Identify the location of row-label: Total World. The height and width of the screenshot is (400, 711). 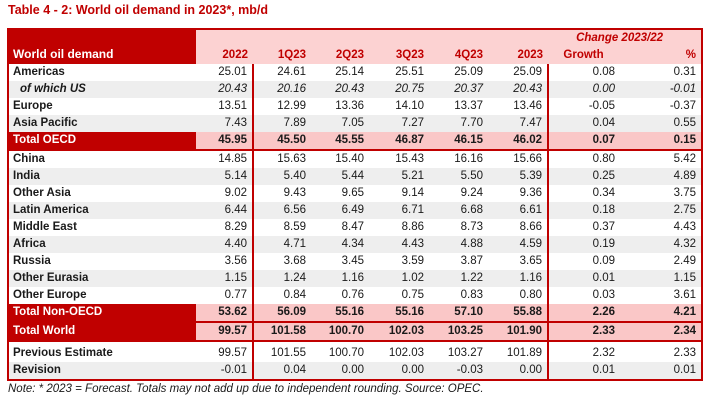
(102, 332).